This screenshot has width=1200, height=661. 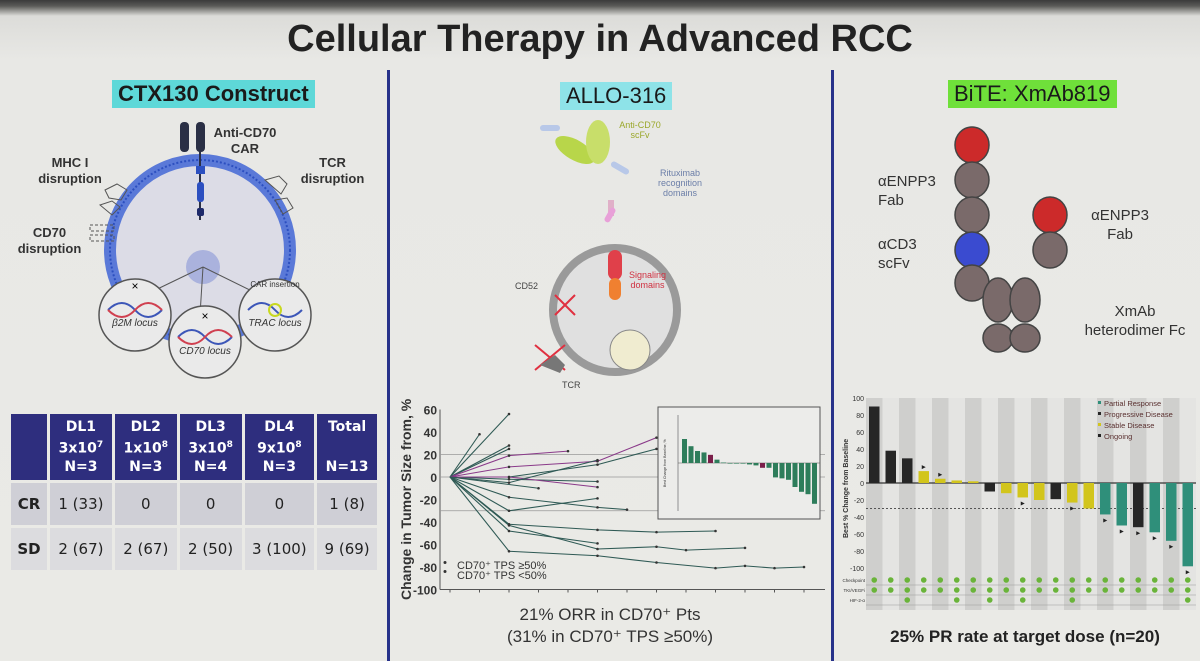 What do you see at coordinates (1032, 94) in the screenshot?
I see `bite-heading: BiTE: XmAb819` at bounding box center [1032, 94].